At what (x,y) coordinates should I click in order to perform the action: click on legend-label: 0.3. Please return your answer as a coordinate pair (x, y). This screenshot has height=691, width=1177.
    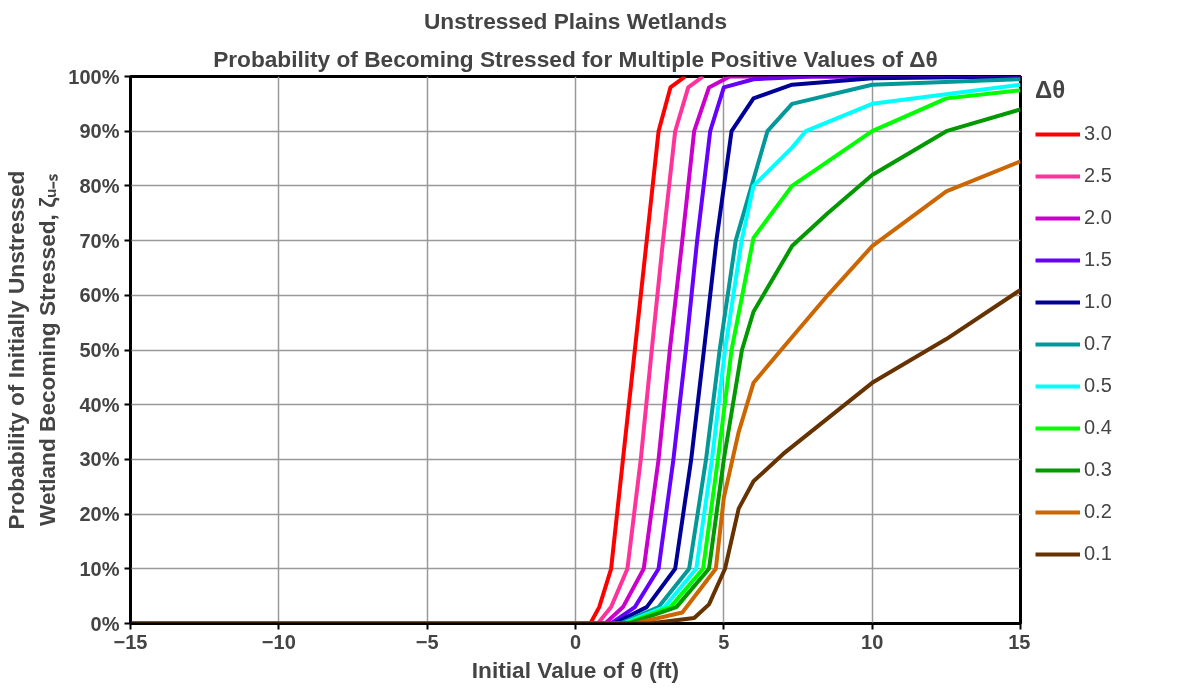
    Looking at the image, I should click on (1098, 469).